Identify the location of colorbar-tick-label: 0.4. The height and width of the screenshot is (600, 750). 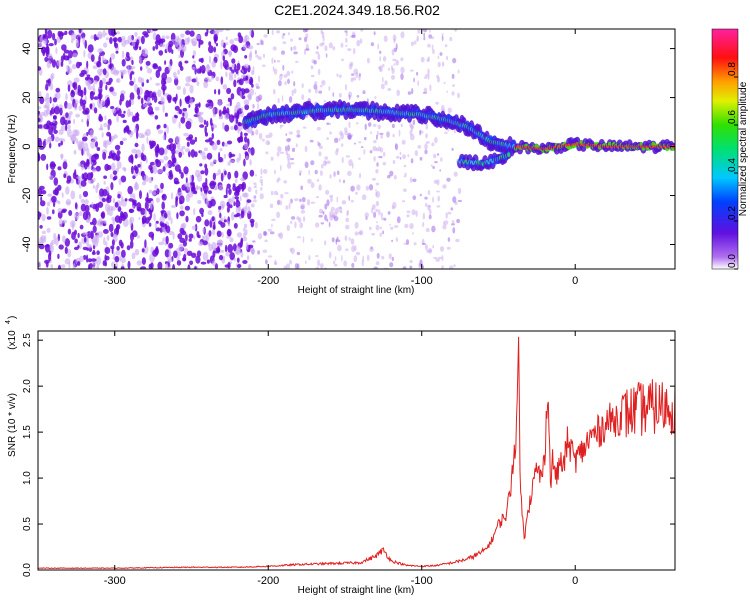
(732, 165).